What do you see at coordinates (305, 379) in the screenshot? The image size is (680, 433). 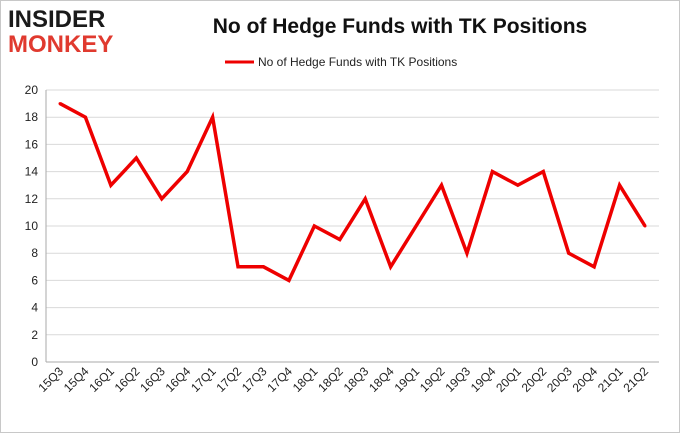 I see `x-tick-label: 18Q1` at bounding box center [305, 379].